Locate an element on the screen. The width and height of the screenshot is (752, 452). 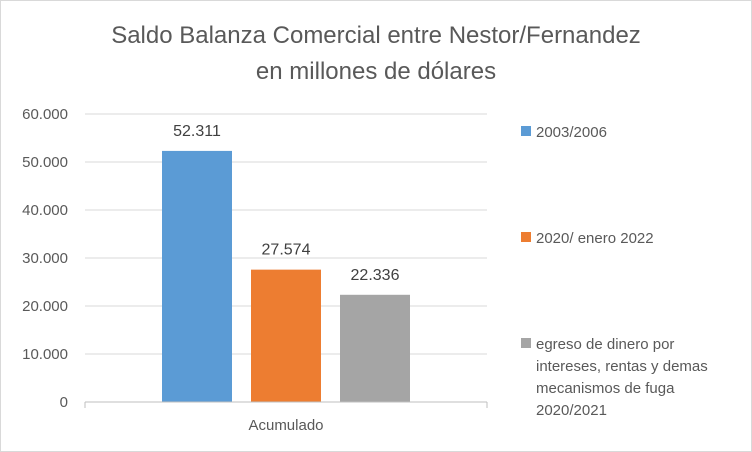
data-label: 27.574 is located at coordinates (286, 250).